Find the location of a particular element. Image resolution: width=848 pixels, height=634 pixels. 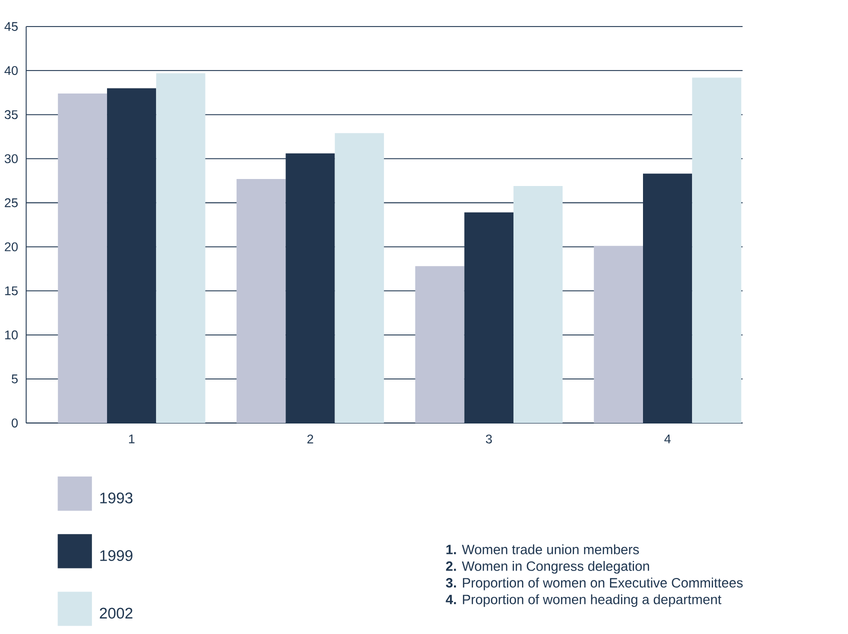

y-tick-label: 35 is located at coordinates (11, 115).